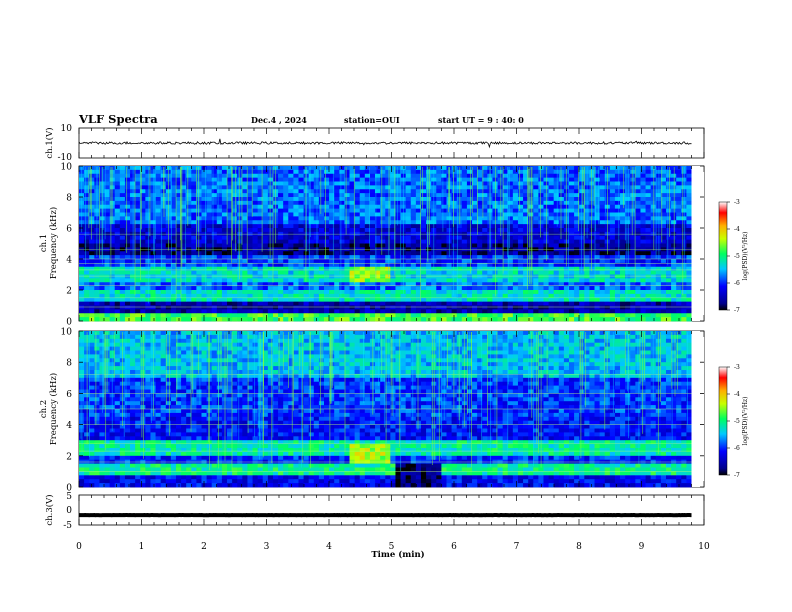 Image resolution: width=792 pixels, height=612 pixels. What do you see at coordinates (118, 119) in the screenshot?
I see `figure-title: VLF Spectra` at bounding box center [118, 119].